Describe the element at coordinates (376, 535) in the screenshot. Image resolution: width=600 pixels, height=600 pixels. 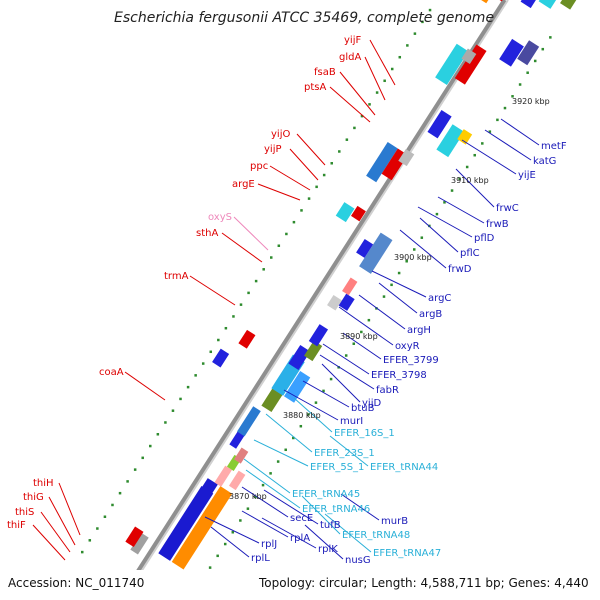
I see `gene-label-right: EFER_tRNA48` at that location.